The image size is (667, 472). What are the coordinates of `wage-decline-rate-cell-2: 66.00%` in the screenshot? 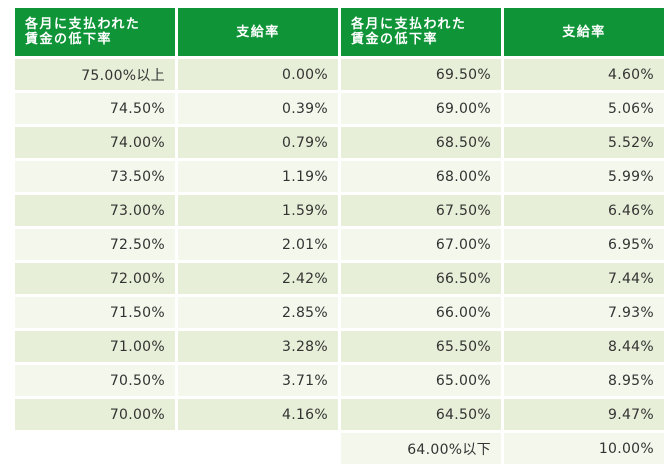 It's located at (421, 312).